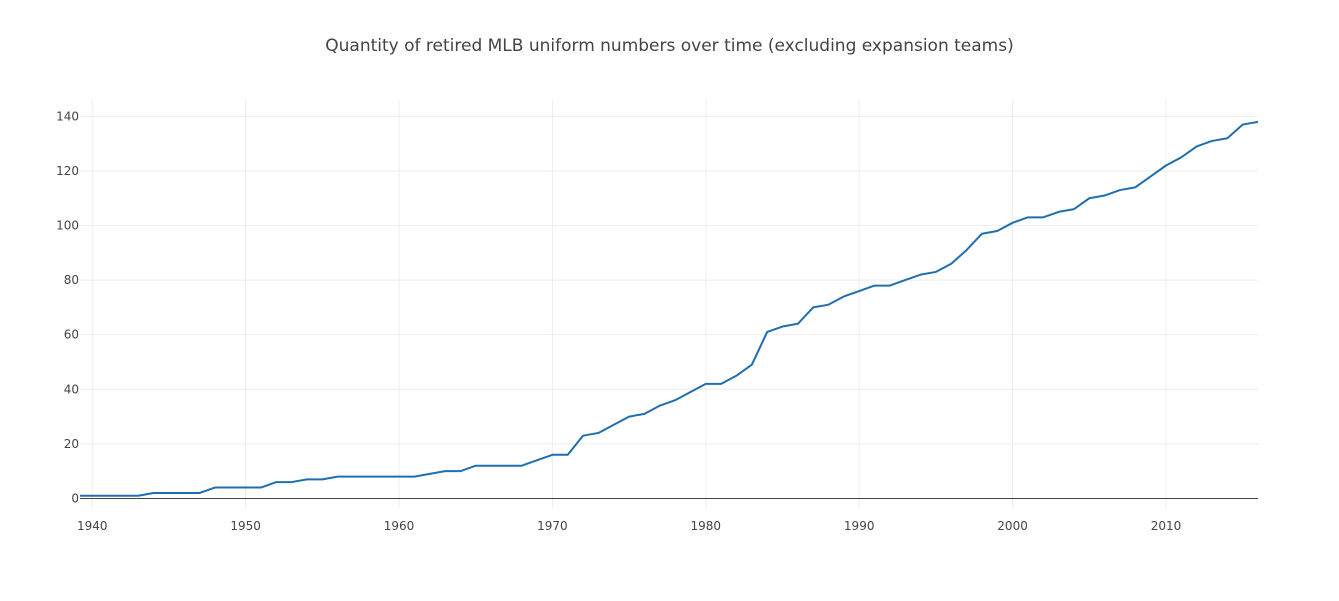  Describe the element at coordinates (67, 171) in the screenshot. I see `y-tick-label: 120` at that location.